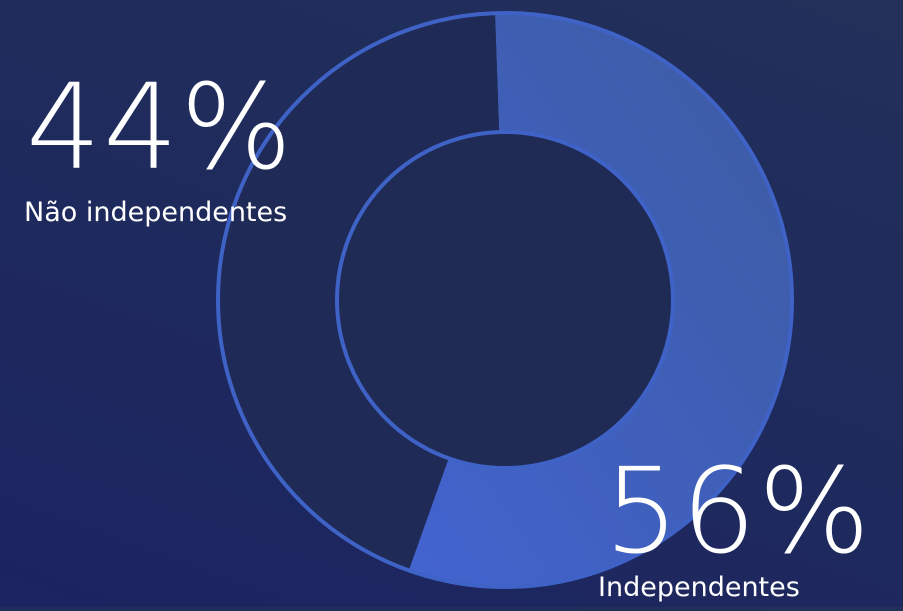  Describe the element at coordinates (738, 511) in the screenshot. I see `percentage-independentes: 56%` at that location.